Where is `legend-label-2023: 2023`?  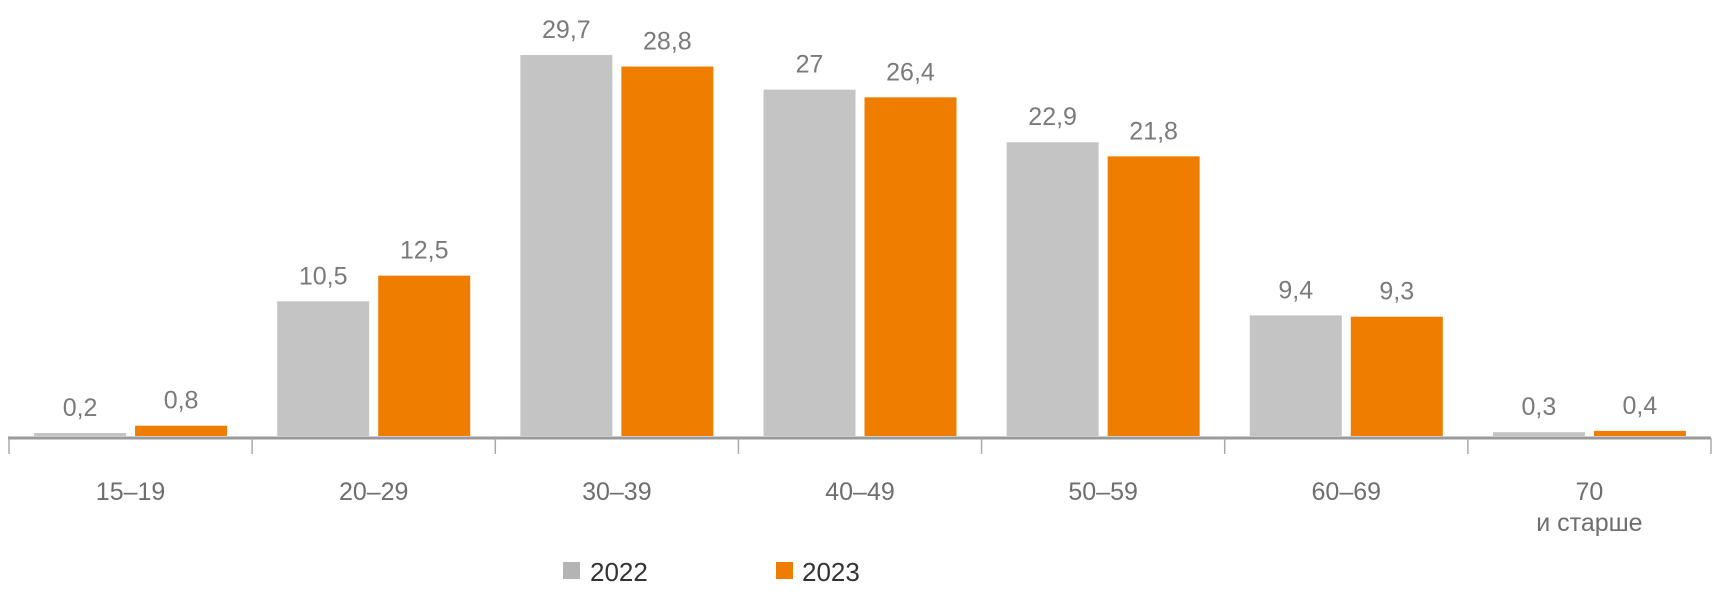
legend-label-2023: 2023 is located at coordinates (831, 572).